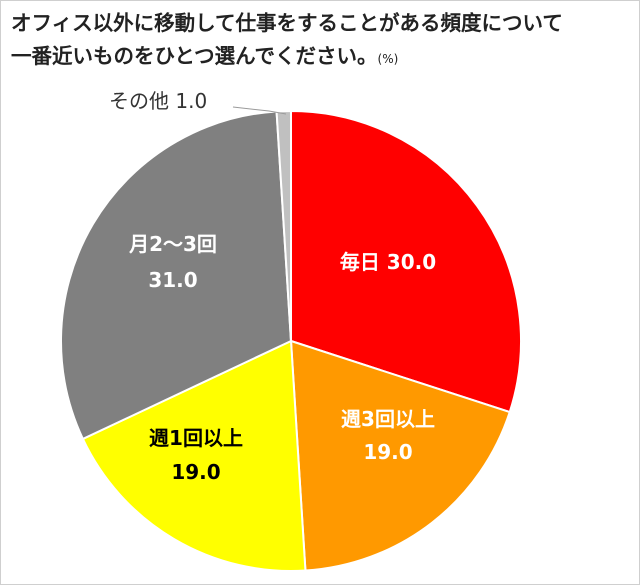 The image size is (640, 586). Describe the element at coordinates (388, 262) in the screenshot. I see `slice-label-daily: 毎日 30.0` at that location.